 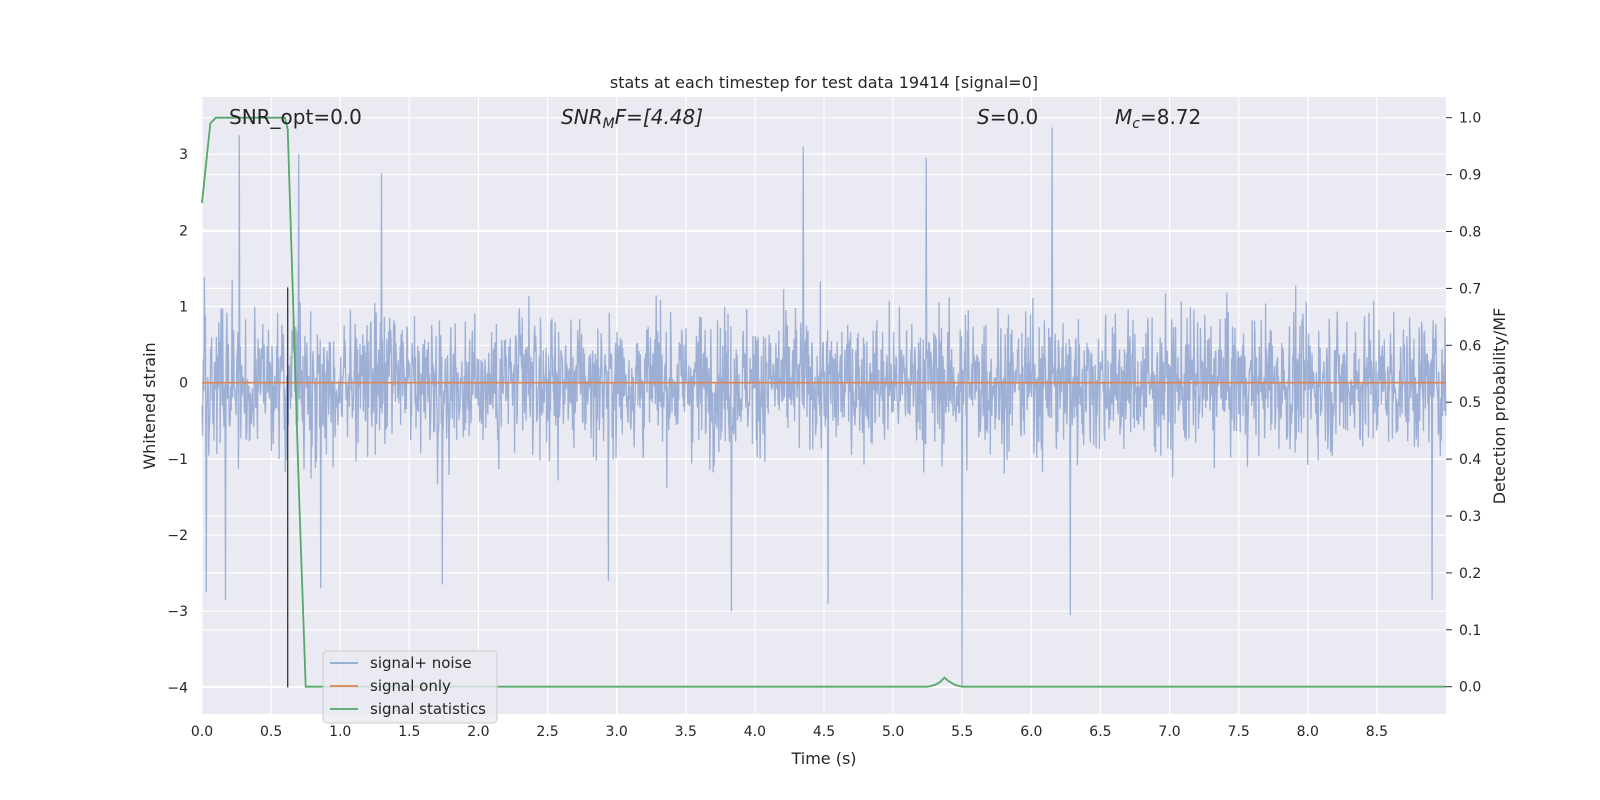 I want to click on y-left-tick-label: −4, so click(x=177, y=688).